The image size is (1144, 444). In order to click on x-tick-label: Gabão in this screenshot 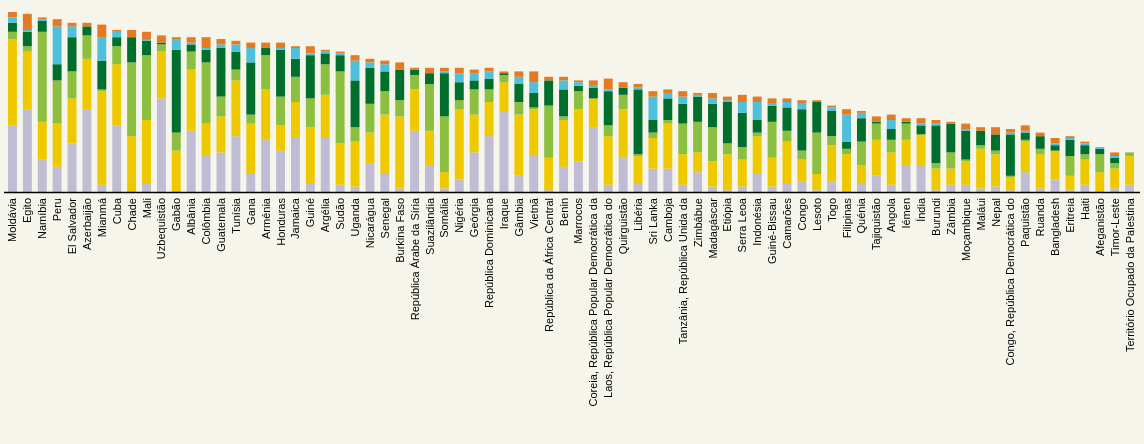, I will do `click(176, 215)`.